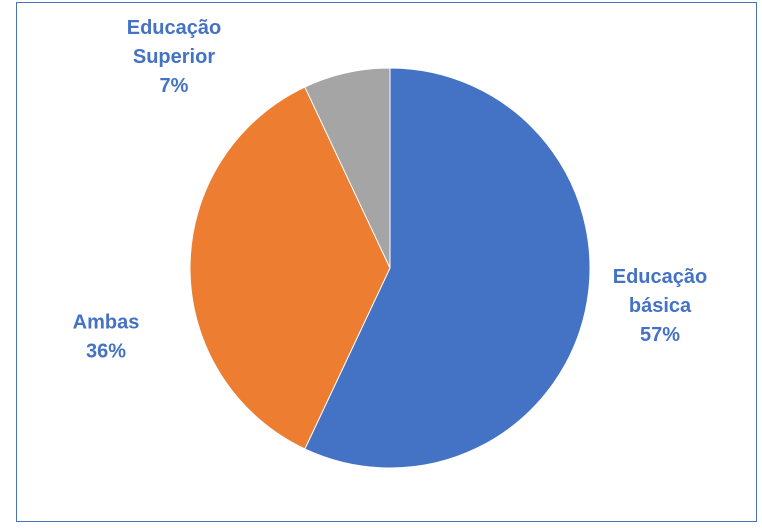 The height and width of the screenshot is (528, 762). I want to click on slice-label-0: Educação básica 57%, so click(660, 306).